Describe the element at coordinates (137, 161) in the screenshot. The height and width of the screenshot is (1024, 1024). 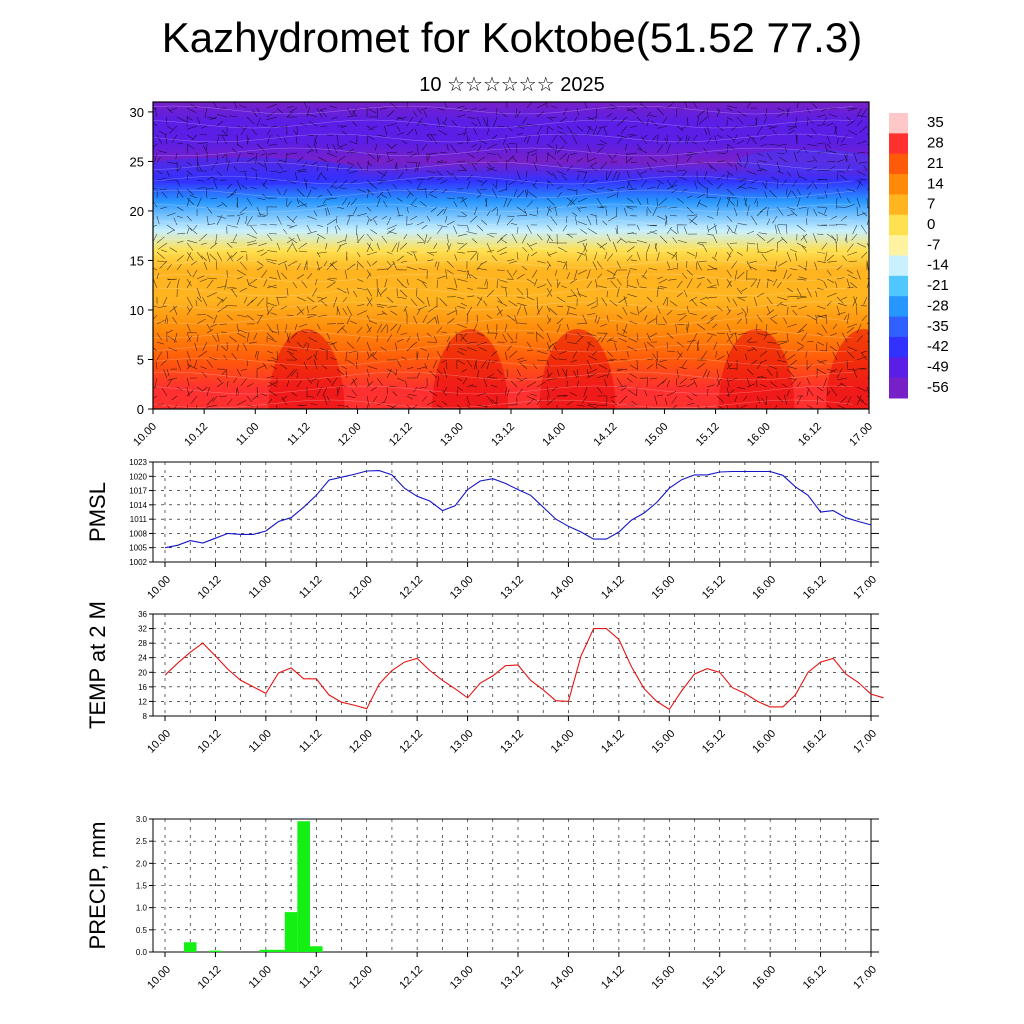
I see `y-tick-label: 25` at that location.